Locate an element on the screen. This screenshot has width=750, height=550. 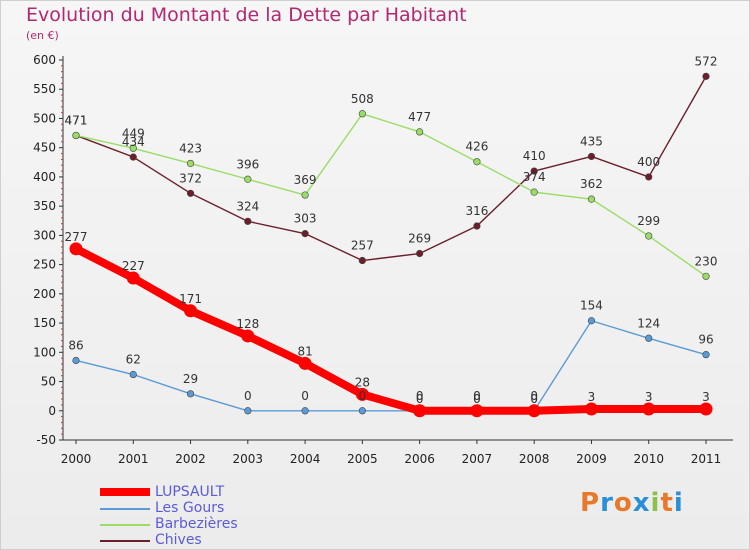
data-label: 62 is located at coordinates (133, 360).